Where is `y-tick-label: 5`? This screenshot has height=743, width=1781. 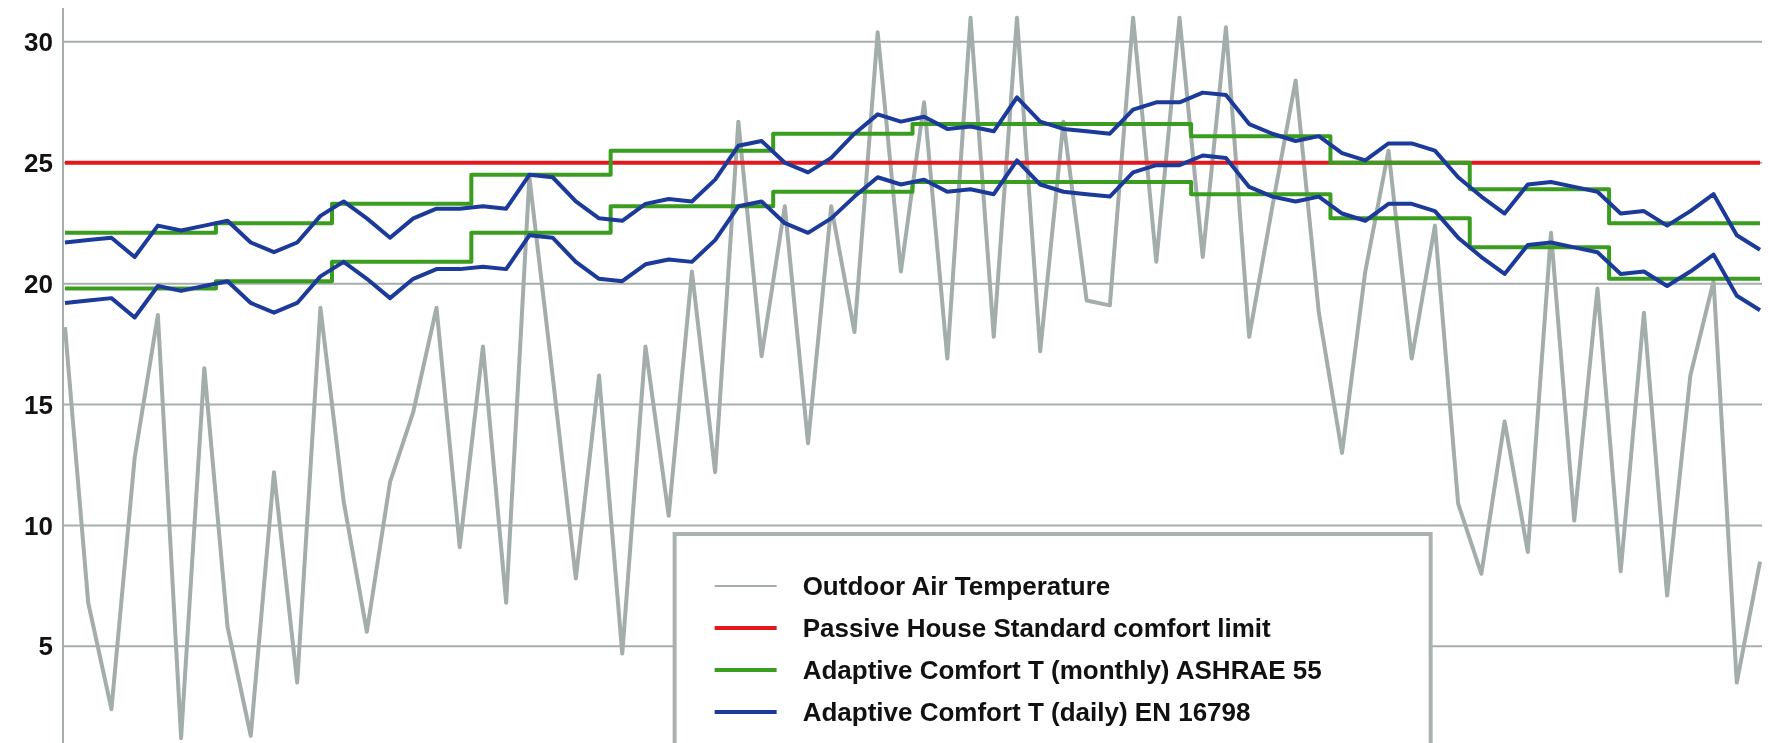
y-tick-label: 5 is located at coordinates (45, 646).